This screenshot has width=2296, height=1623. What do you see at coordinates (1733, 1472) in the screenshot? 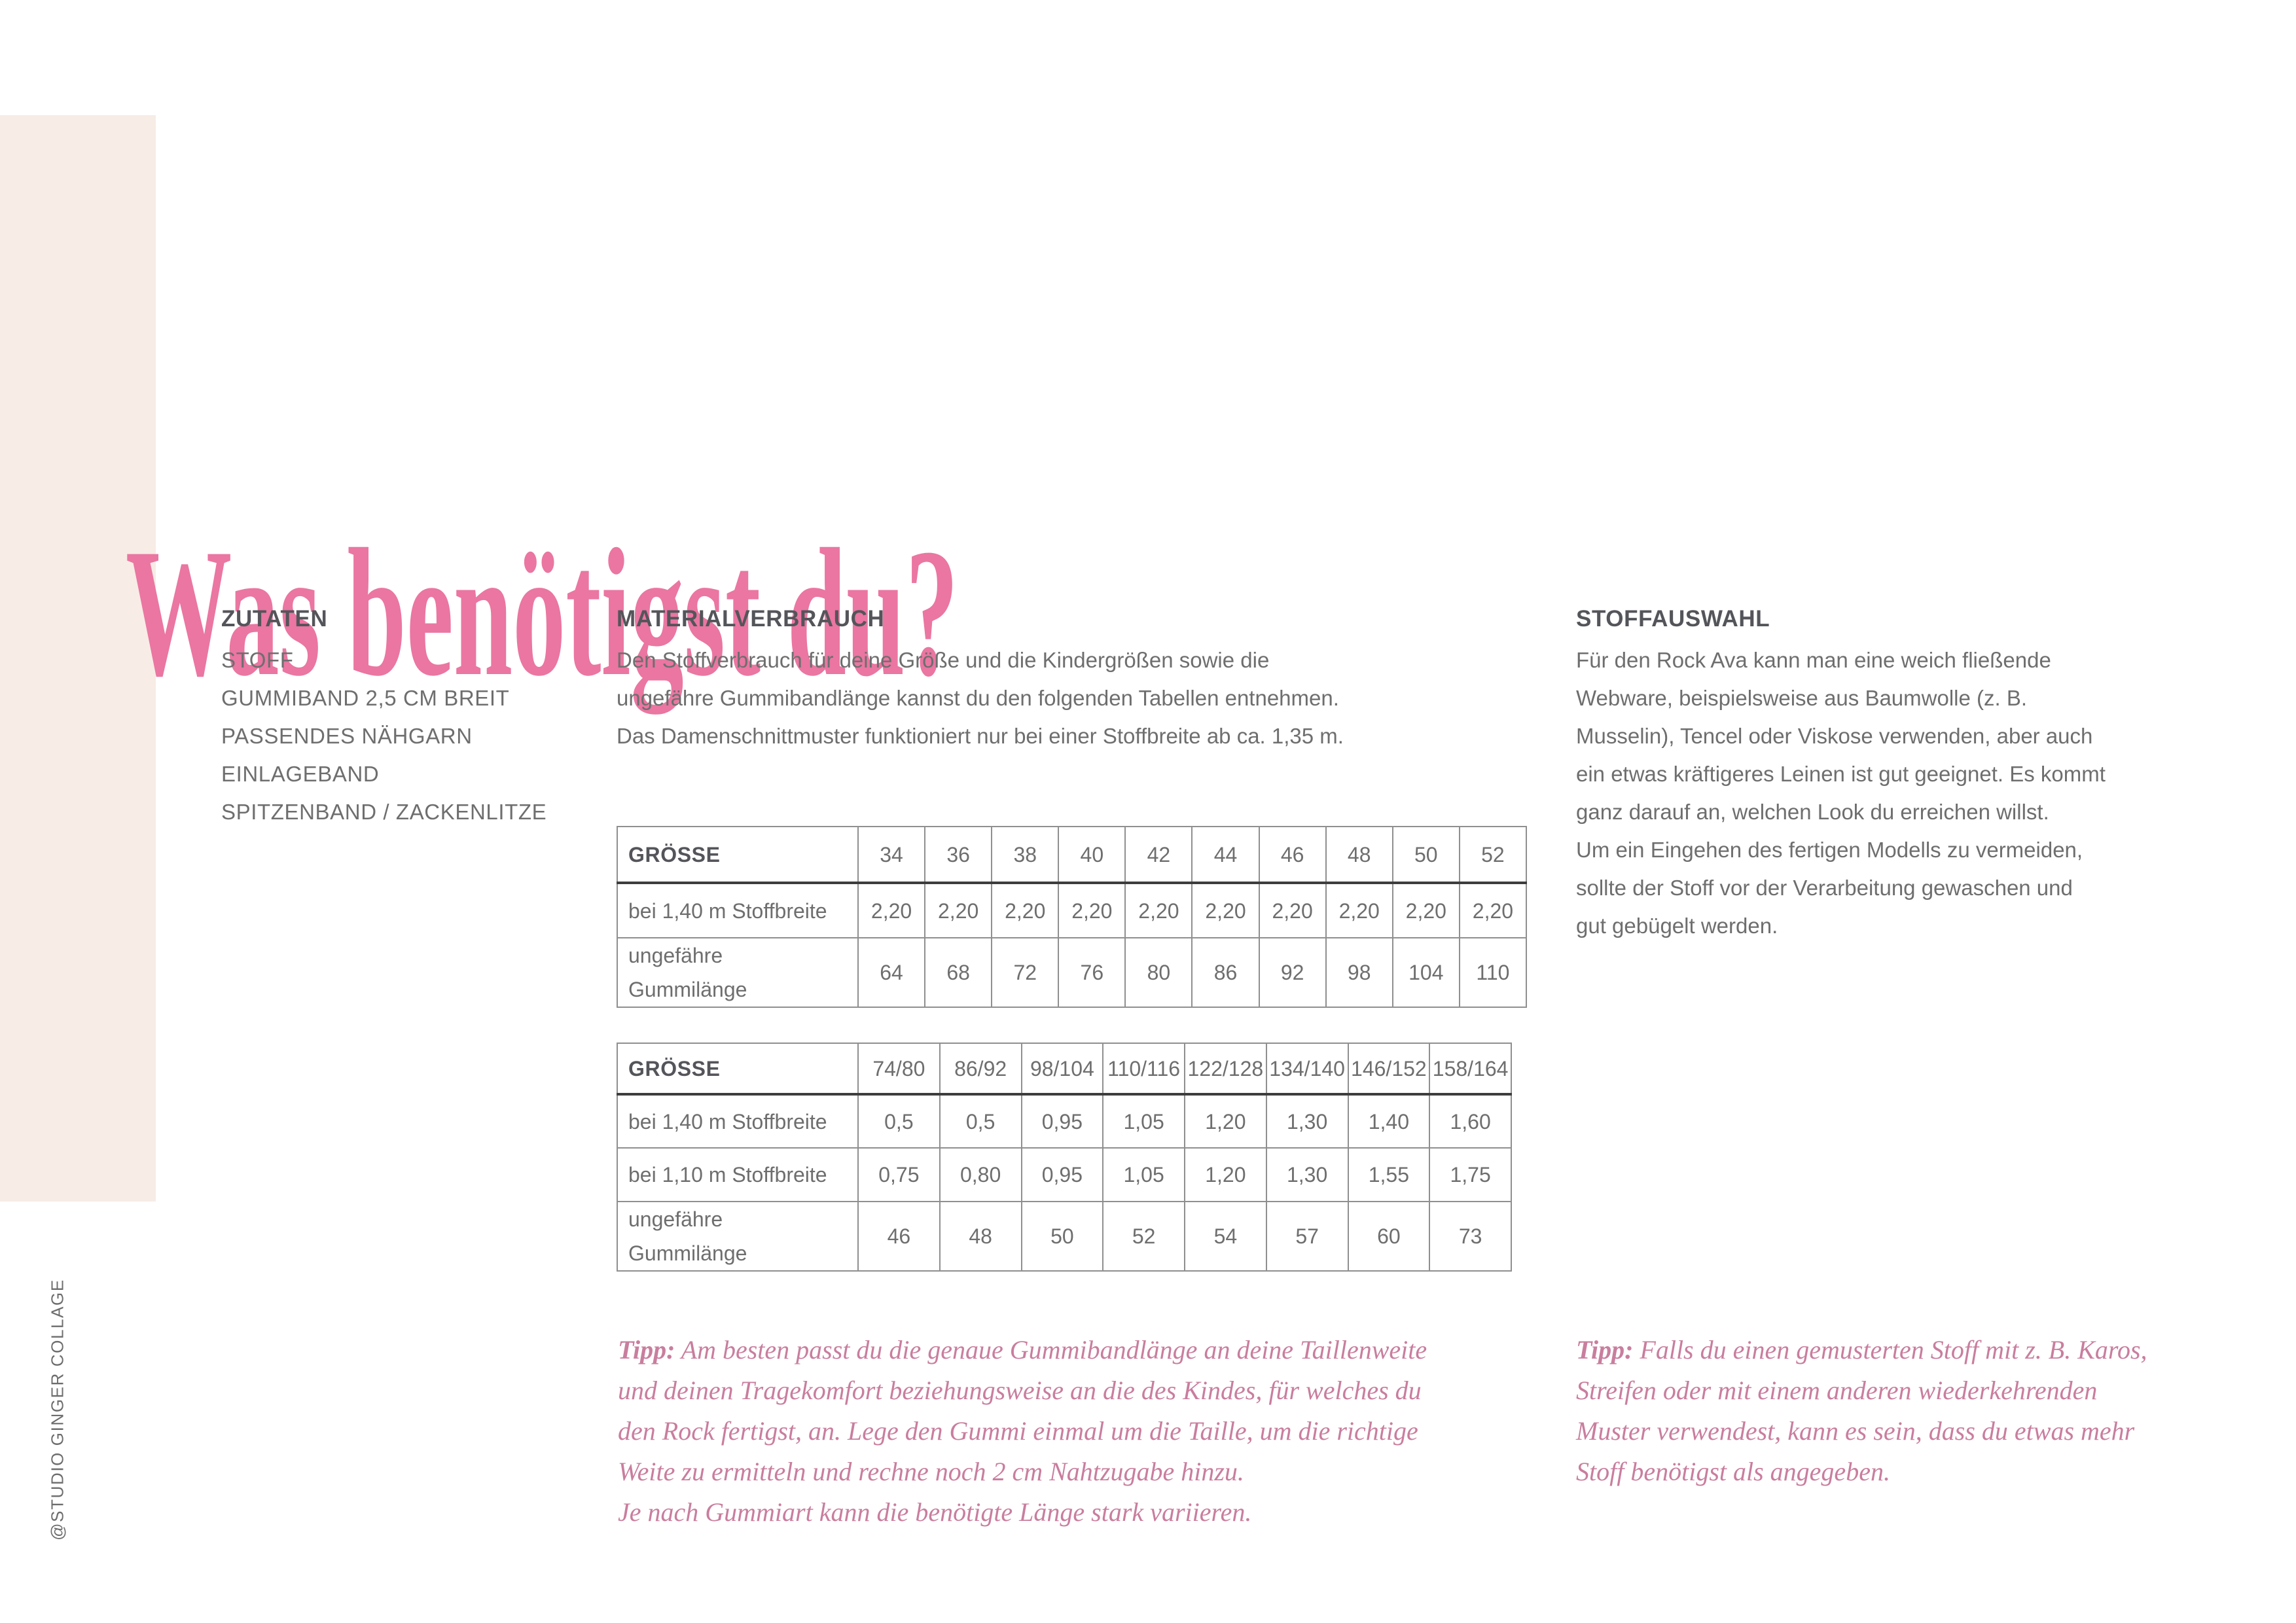
I see `tip-text-line: Stoff benötigst als angegeben.` at bounding box center [1733, 1472].